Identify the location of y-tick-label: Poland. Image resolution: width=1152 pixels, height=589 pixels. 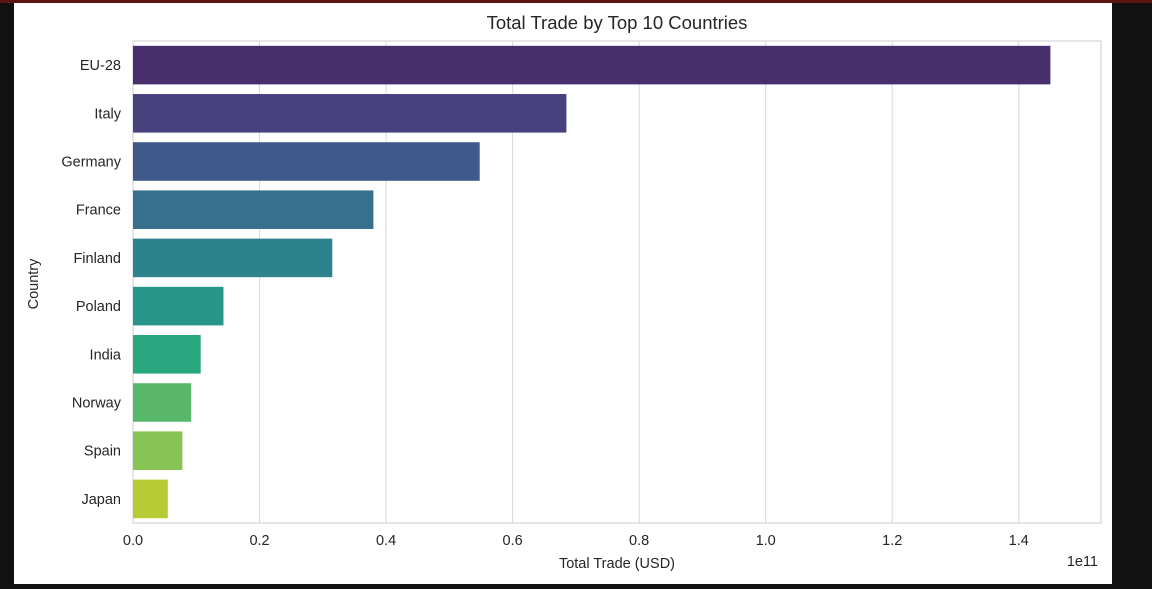
(98, 307).